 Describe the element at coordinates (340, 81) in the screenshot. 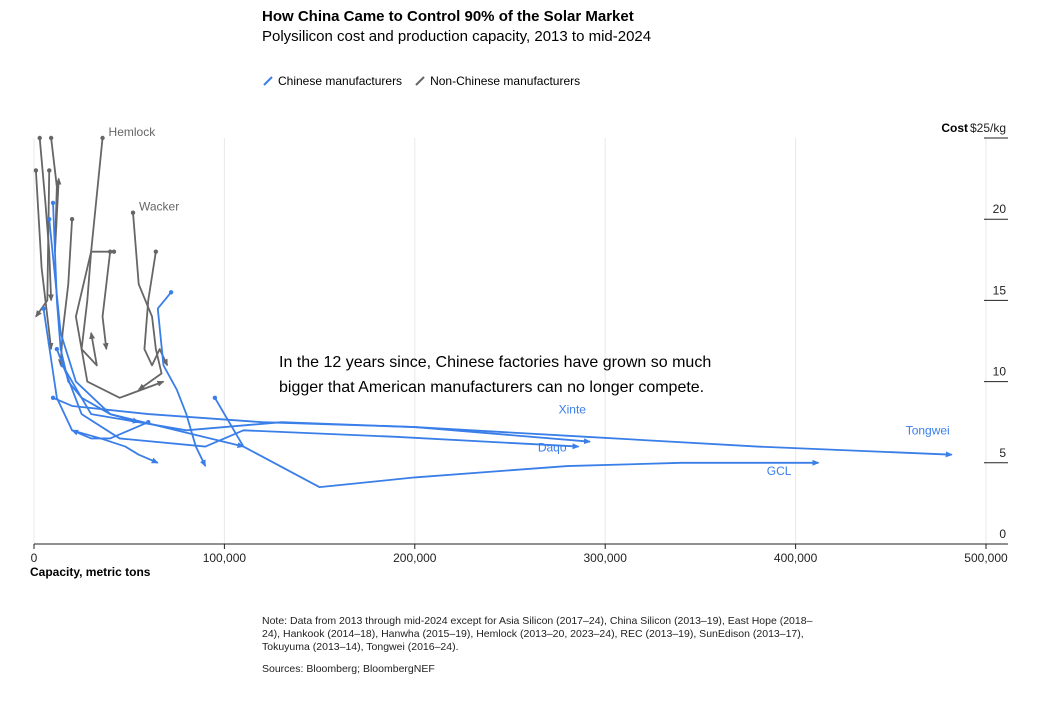

I see `legend-label-chinese: Chinese manufacturers` at that location.